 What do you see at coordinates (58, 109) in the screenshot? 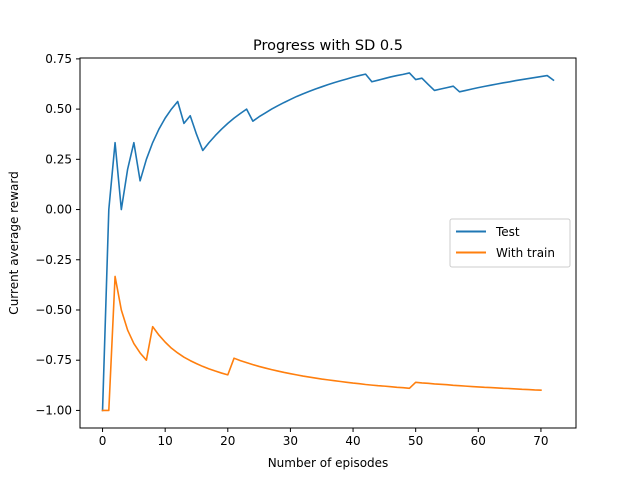
I see `y-tick-label: 0.50` at bounding box center [58, 109].